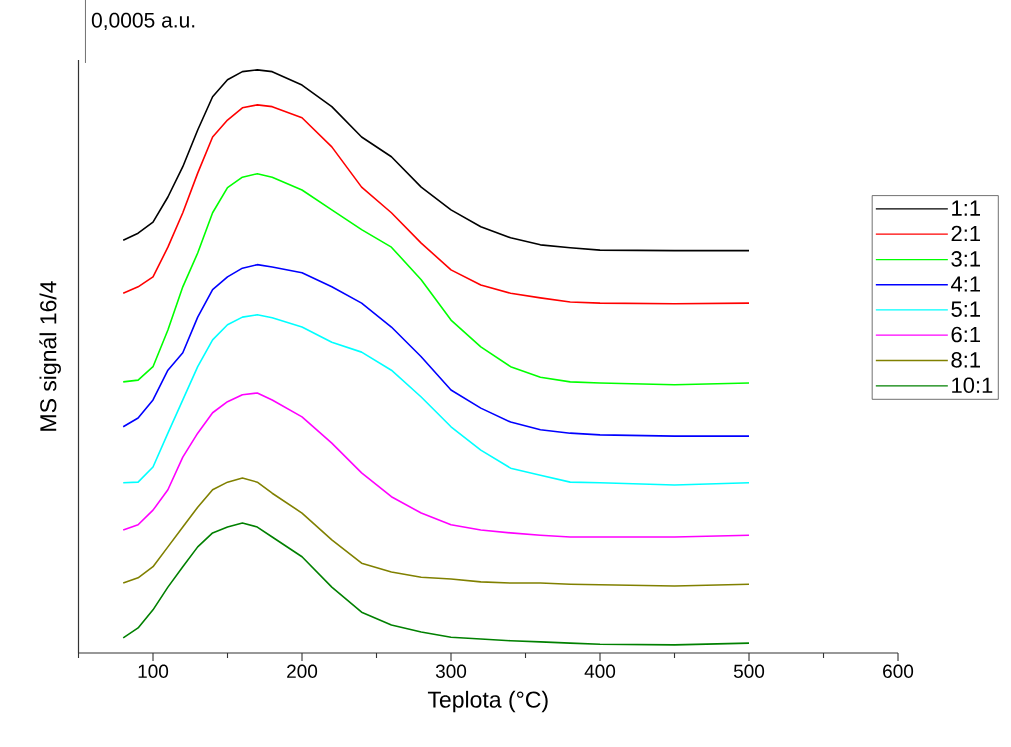  Describe the element at coordinates (143, 21) in the screenshot. I see `text: 0,0005 a.u.` at that location.